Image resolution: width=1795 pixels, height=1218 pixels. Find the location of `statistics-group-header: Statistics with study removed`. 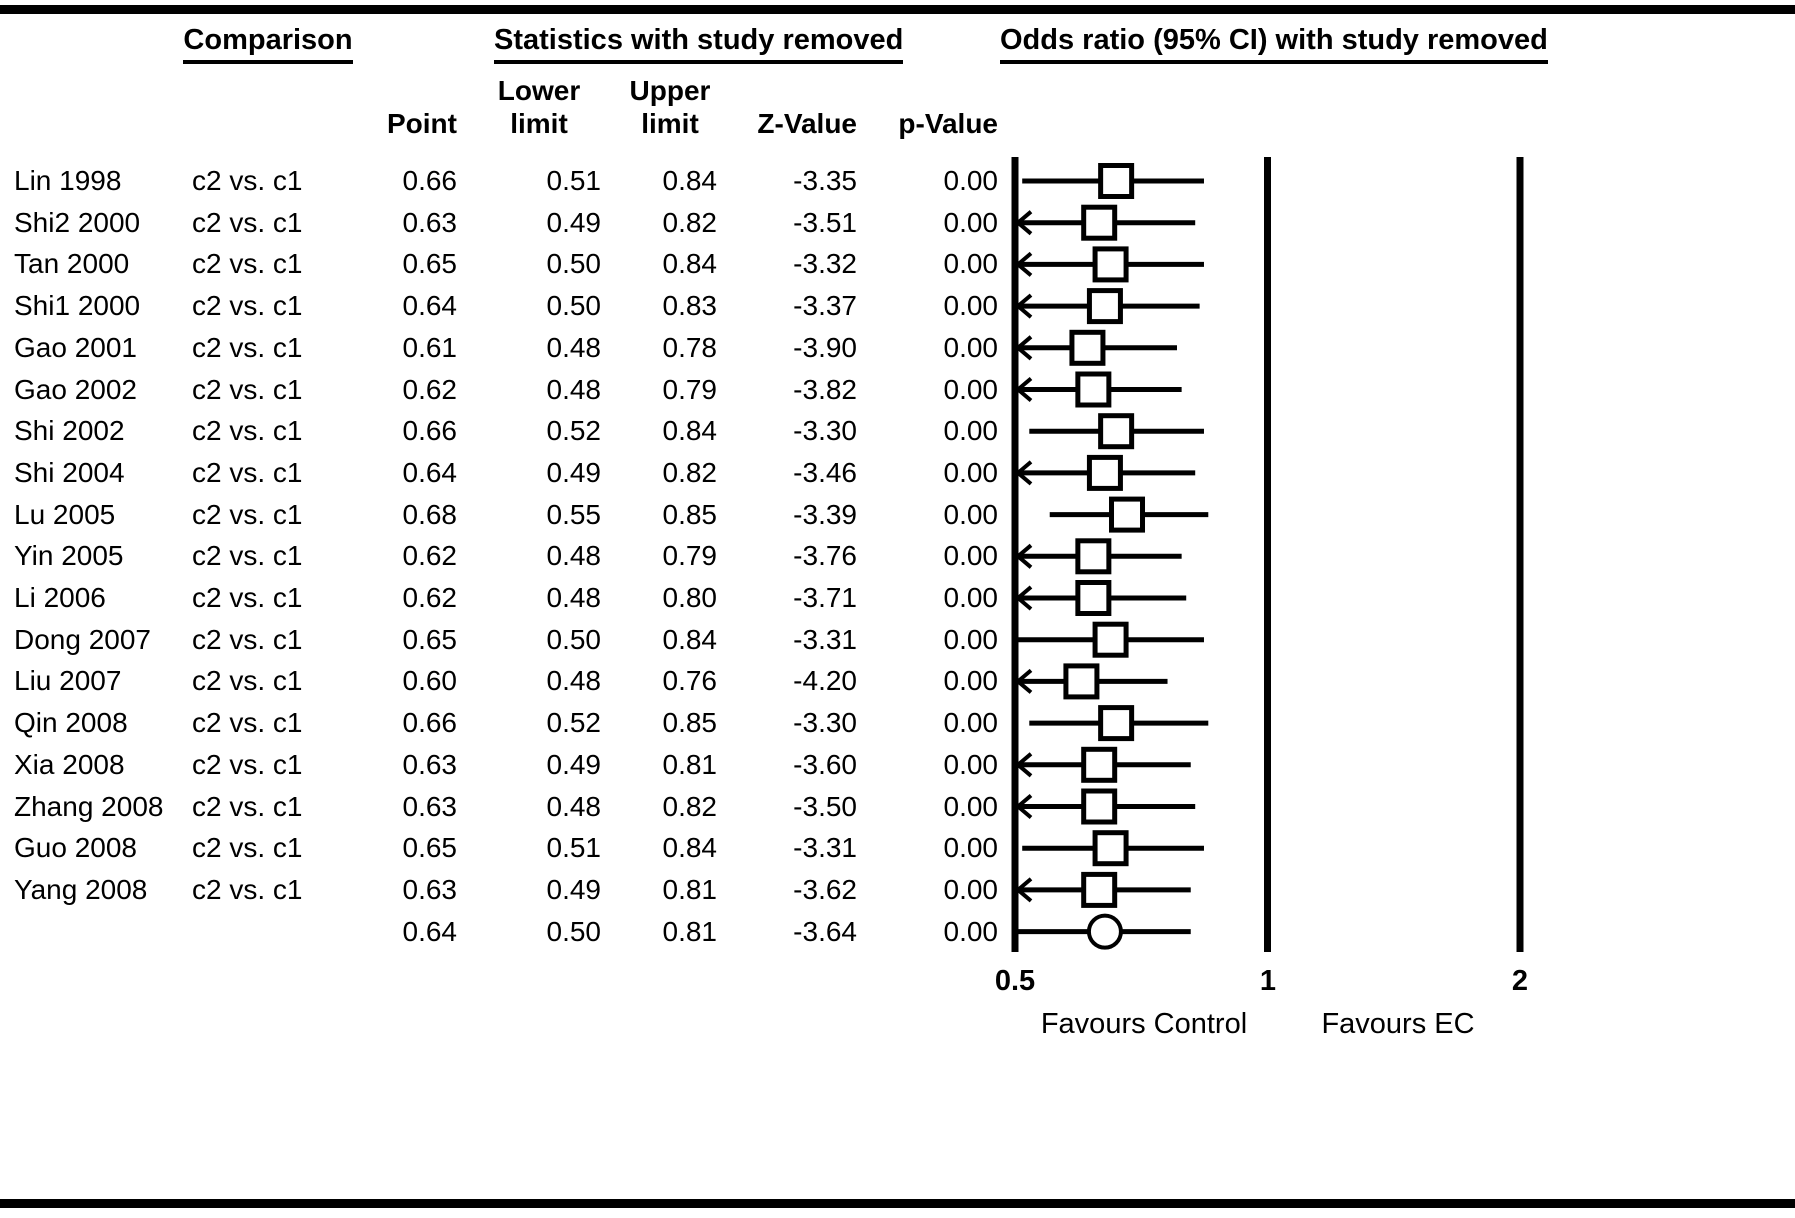

statistics-group-header: Statistics with study removed is located at coordinates (699, 44).